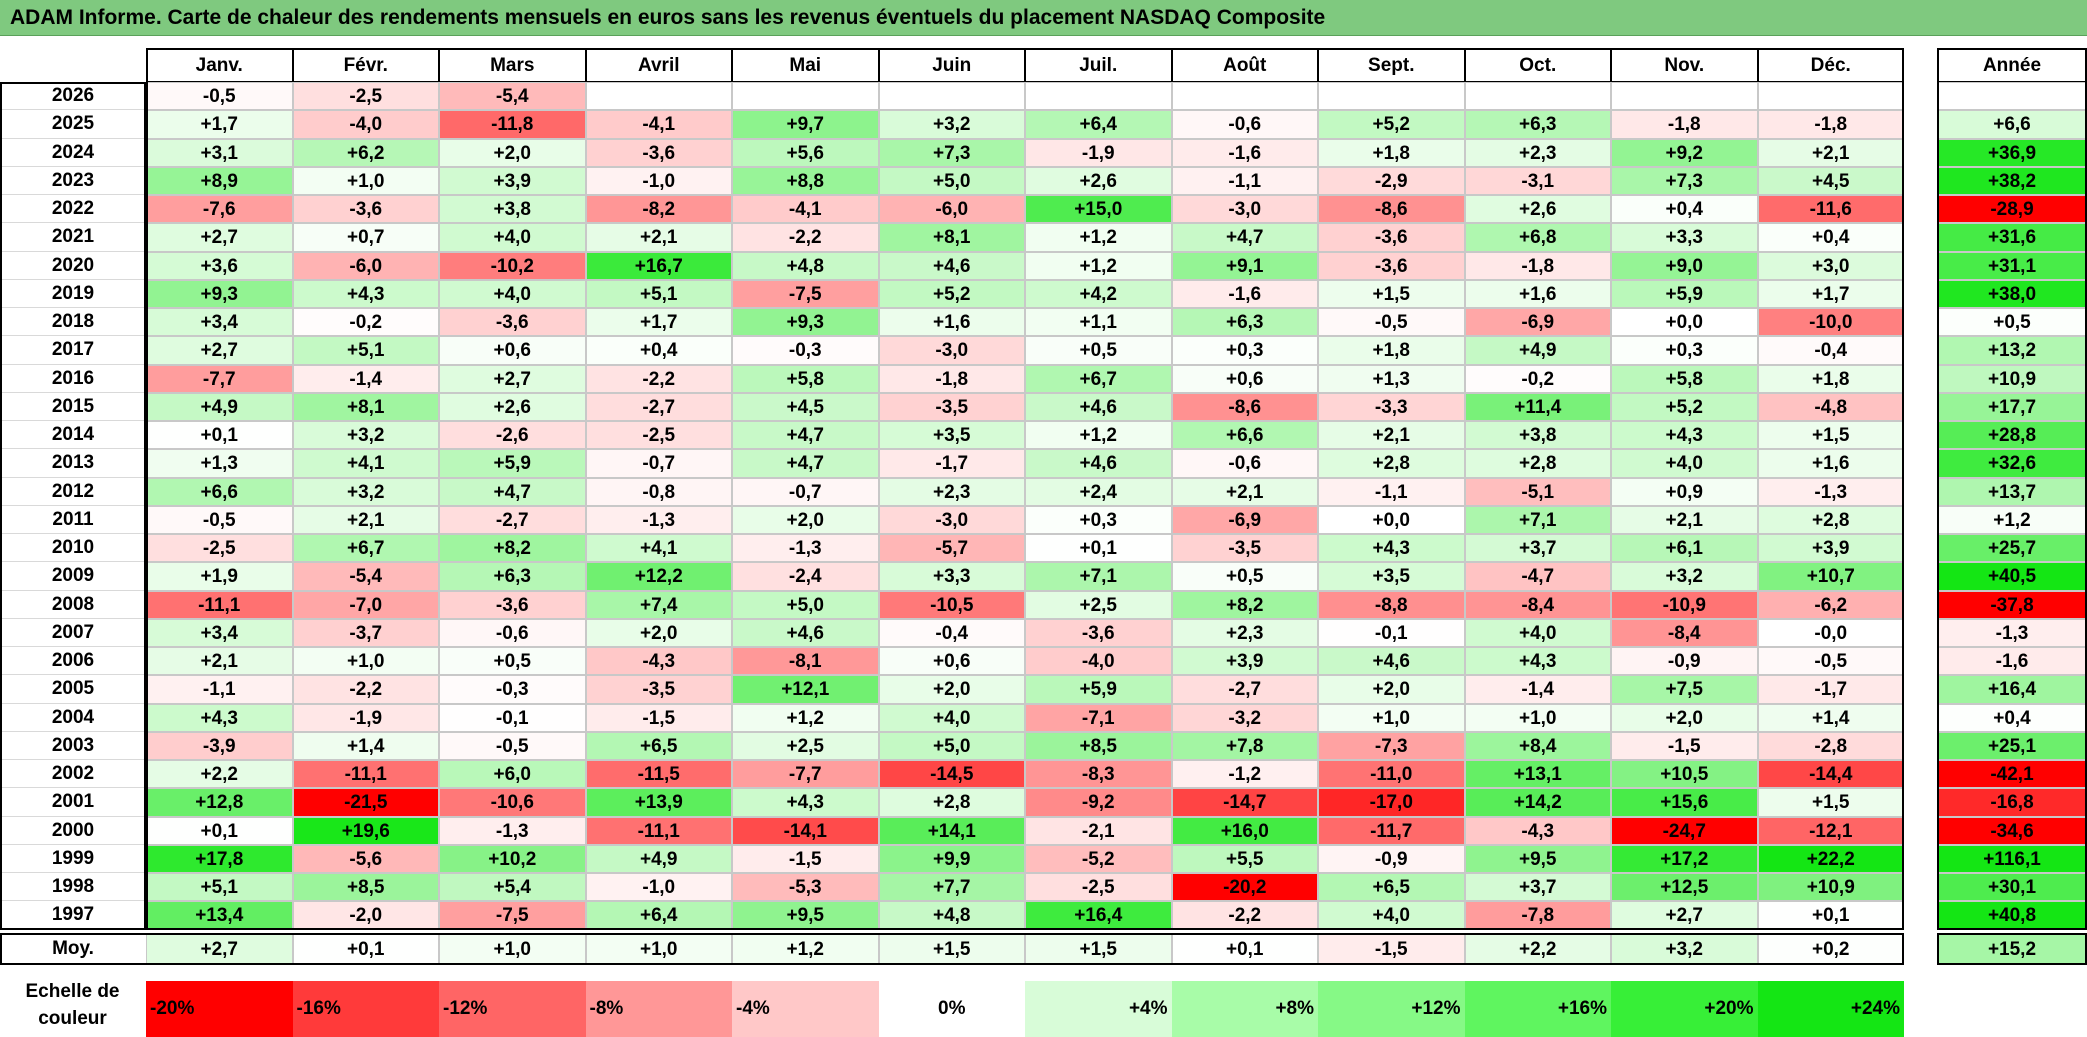  I want to click on heatmap-cell: -11,1, so click(219, 604).